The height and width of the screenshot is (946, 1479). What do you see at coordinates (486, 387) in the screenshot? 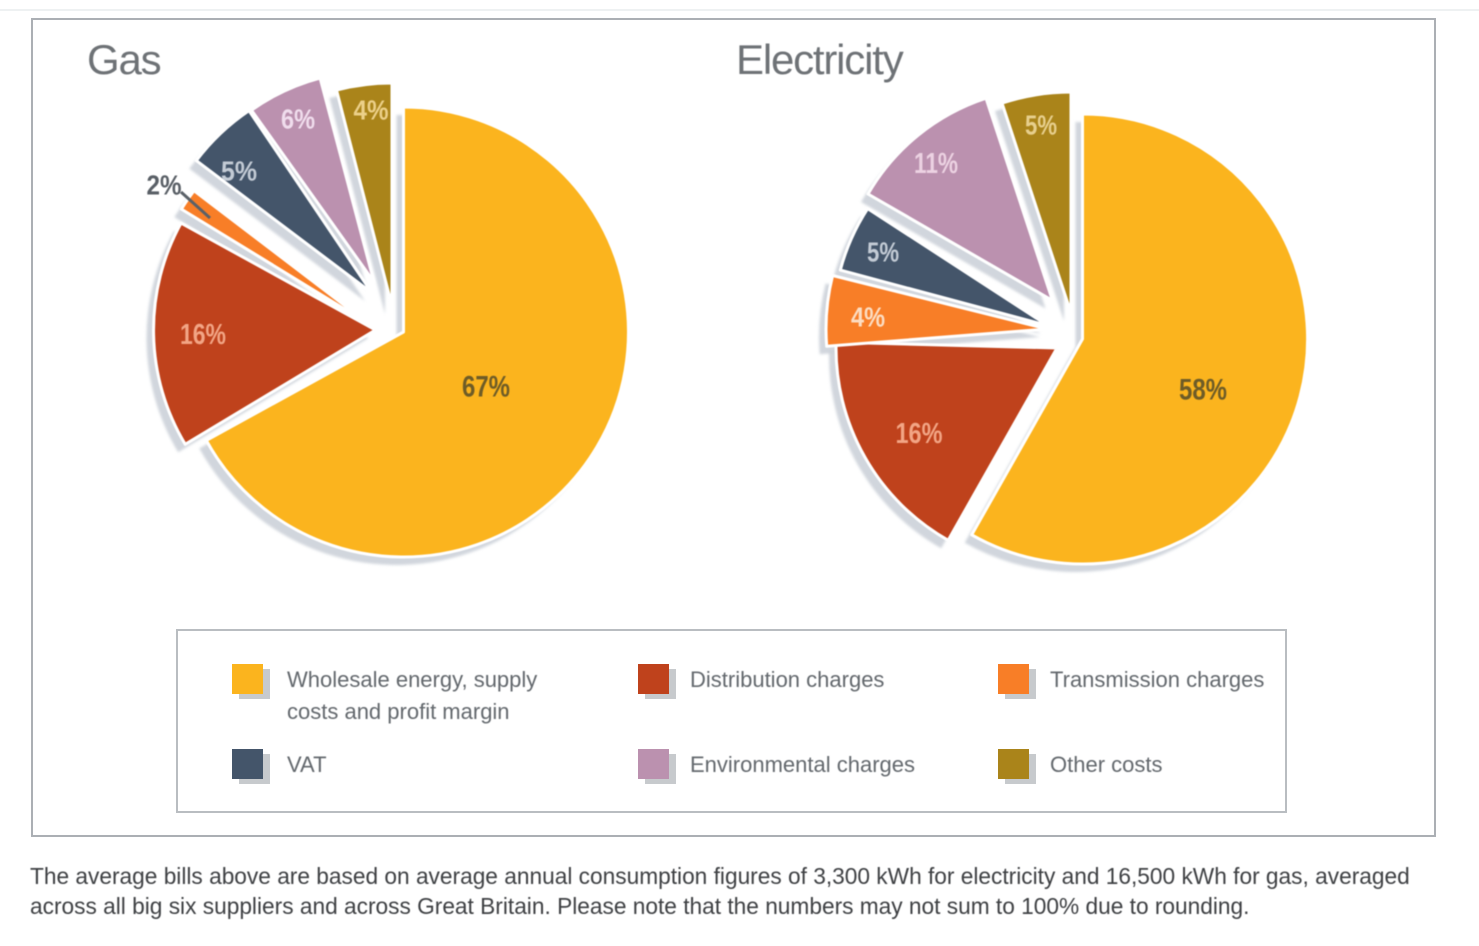
I see `svg-text: 67%` at bounding box center [486, 387].